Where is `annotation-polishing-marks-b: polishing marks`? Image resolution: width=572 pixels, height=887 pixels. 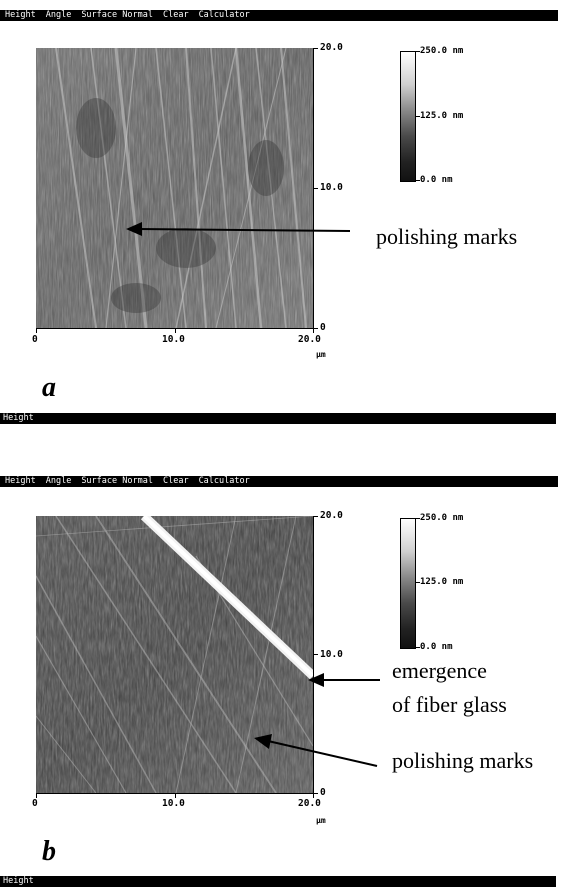
annotation-polishing-marks-b: polishing marks is located at coordinates (463, 760).